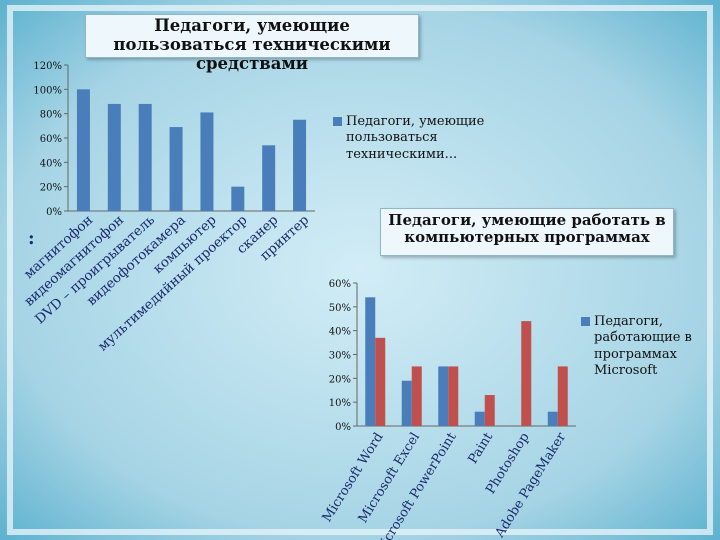  Describe the element at coordinates (51, 188) in the screenshot. I see `chart1-y-tick-label: 20%` at that location.